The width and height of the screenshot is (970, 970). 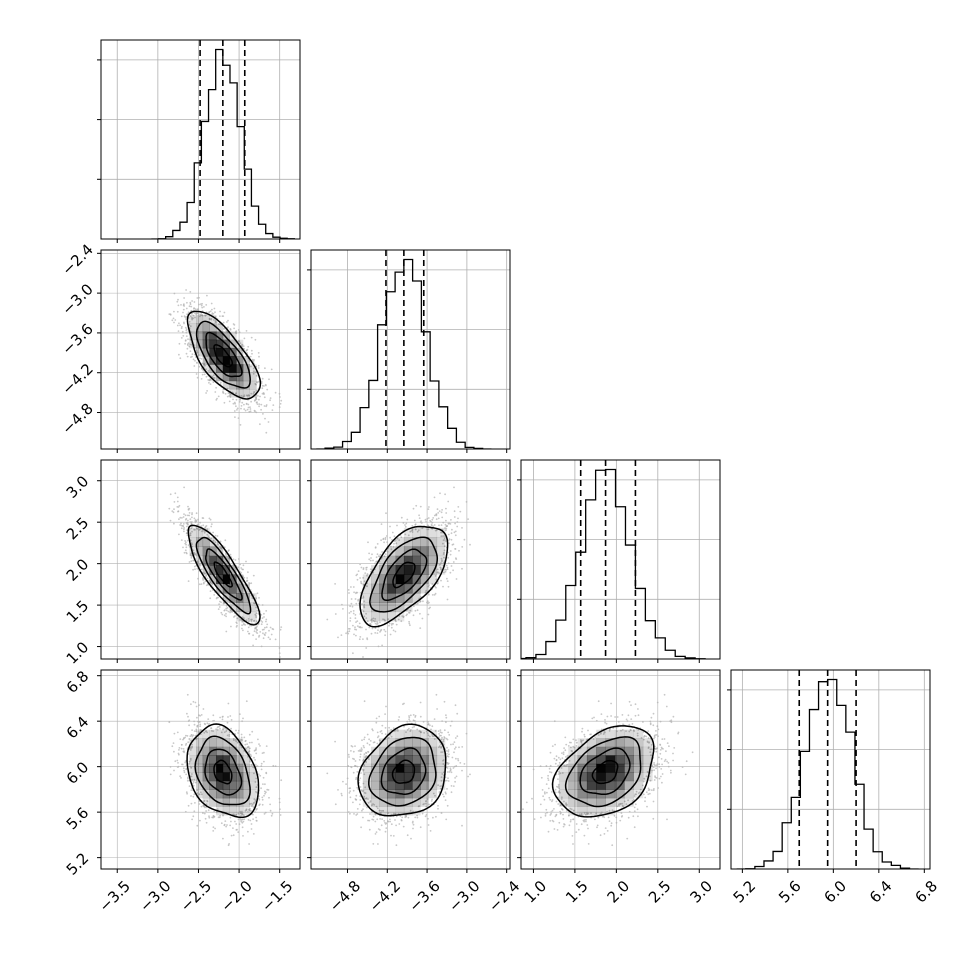 I want to click on x-tick-label: −4.8, so click(x=345, y=896).